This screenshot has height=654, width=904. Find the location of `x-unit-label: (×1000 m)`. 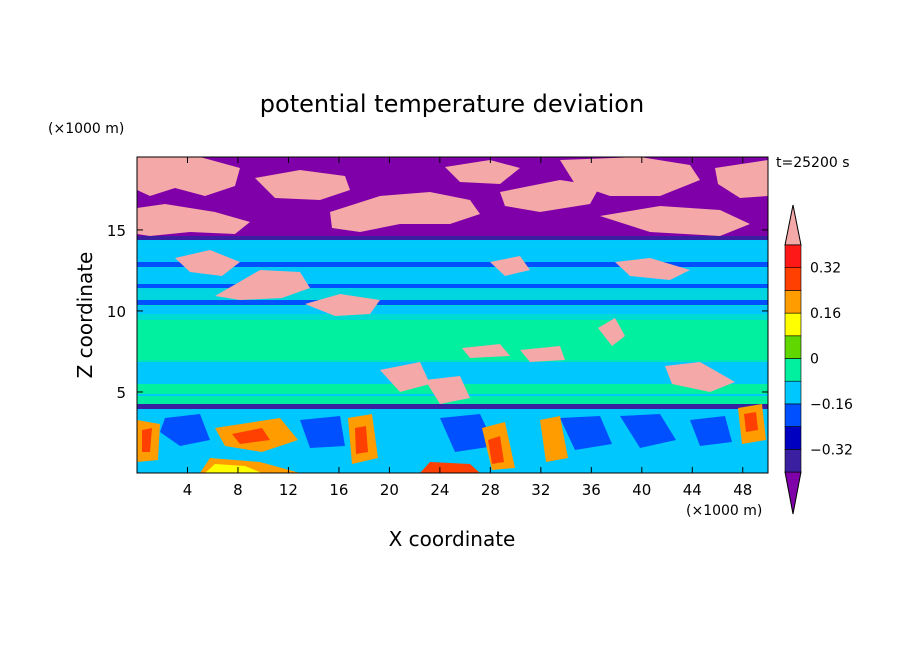

x-unit-label: (×1000 m) is located at coordinates (724, 511).